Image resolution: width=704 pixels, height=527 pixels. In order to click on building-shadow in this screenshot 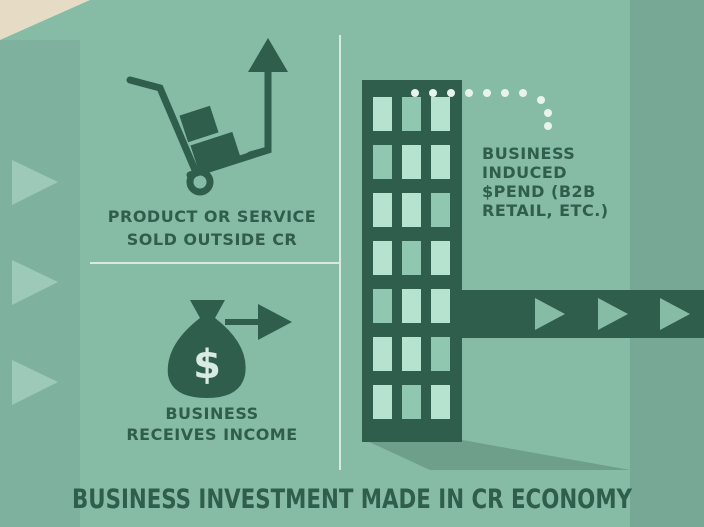, I will do `click(497, 455)`.